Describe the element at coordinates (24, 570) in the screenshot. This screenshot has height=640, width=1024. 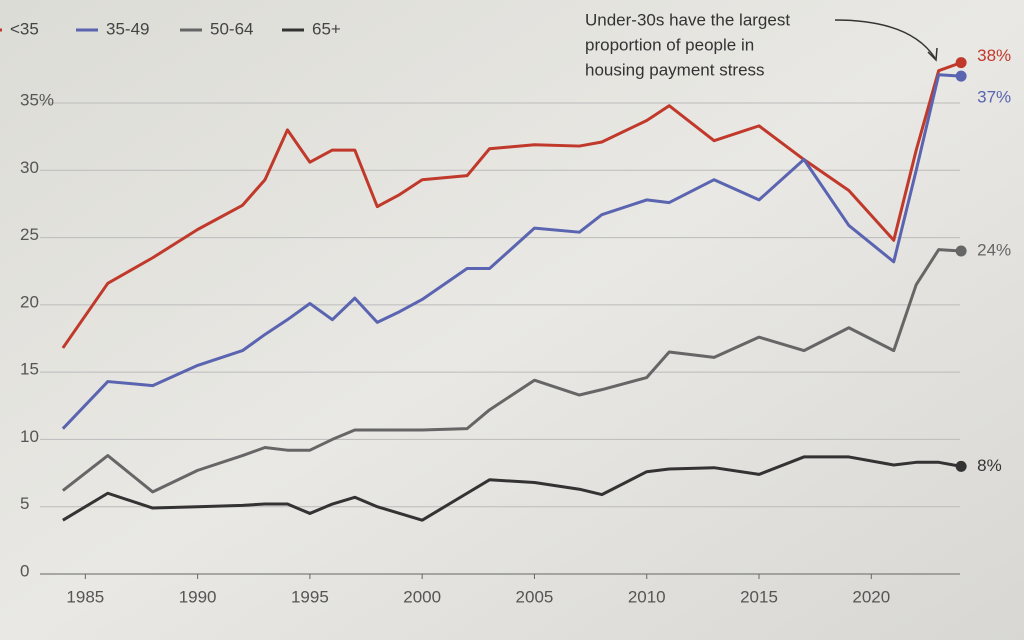
I see `y-tick-label: 0` at that location.